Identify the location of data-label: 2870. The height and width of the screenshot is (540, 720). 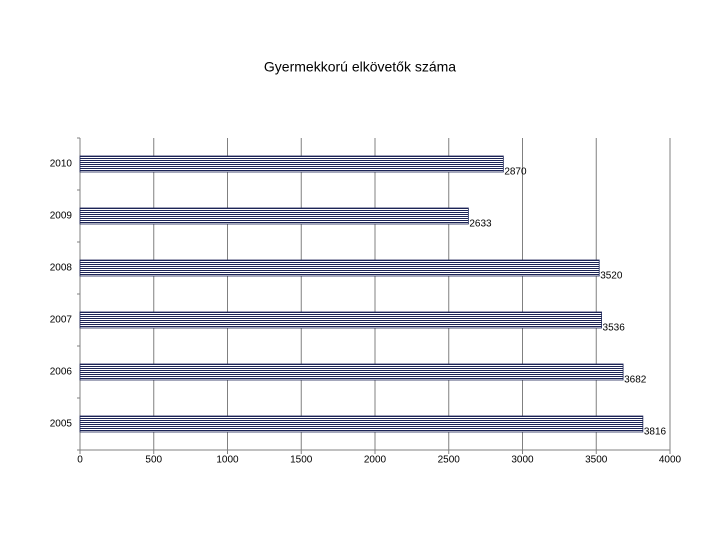
(515, 172).